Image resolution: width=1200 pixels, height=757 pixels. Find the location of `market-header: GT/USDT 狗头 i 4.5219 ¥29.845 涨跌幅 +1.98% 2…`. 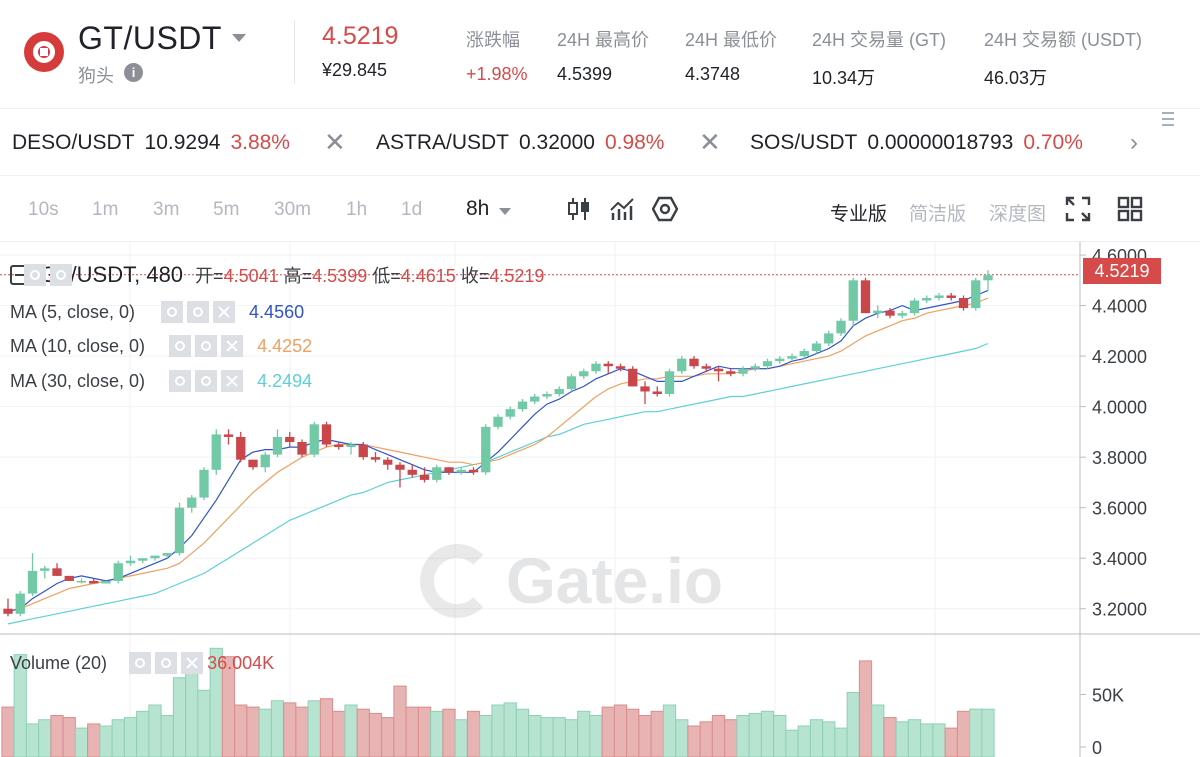

market-header: GT/USDT 狗头 i 4.5219 ¥29.845 涨跌幅 +1.98% 2… is located at coordinates (600, 50).